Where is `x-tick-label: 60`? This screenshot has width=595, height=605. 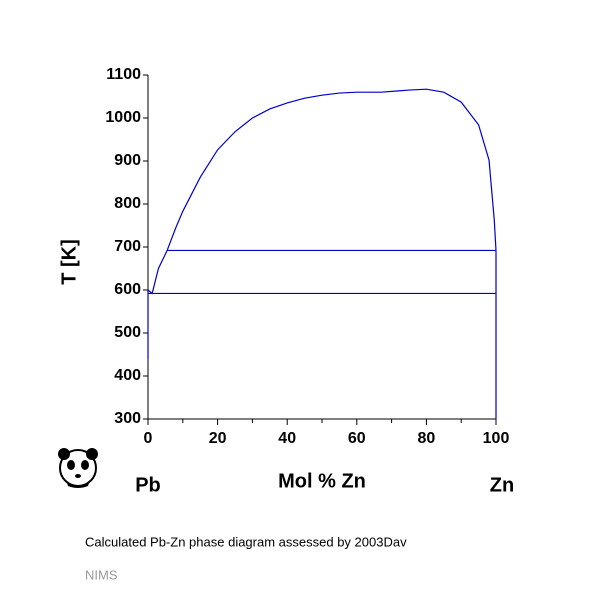 x-tick-label: 60 is located at coordinates (357, 438).